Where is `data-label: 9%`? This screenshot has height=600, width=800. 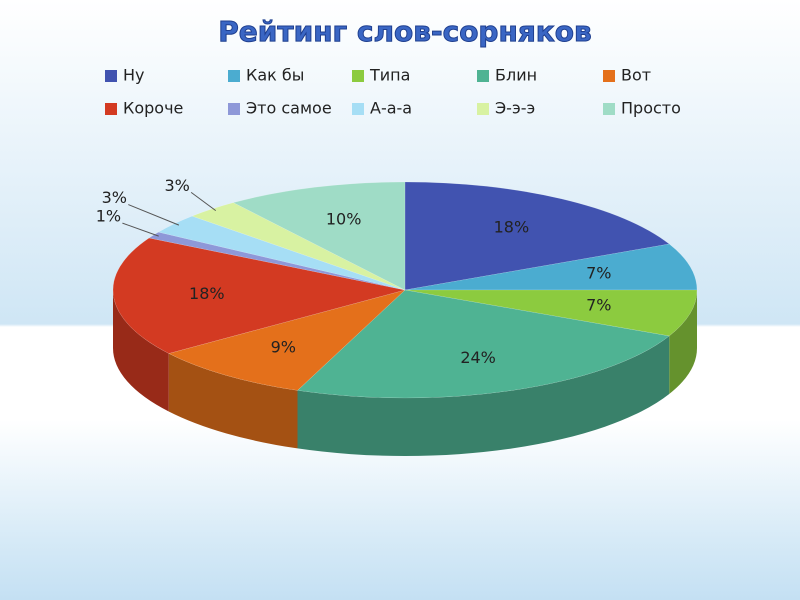 data-label: 9% is located at coordinates (283, 347).